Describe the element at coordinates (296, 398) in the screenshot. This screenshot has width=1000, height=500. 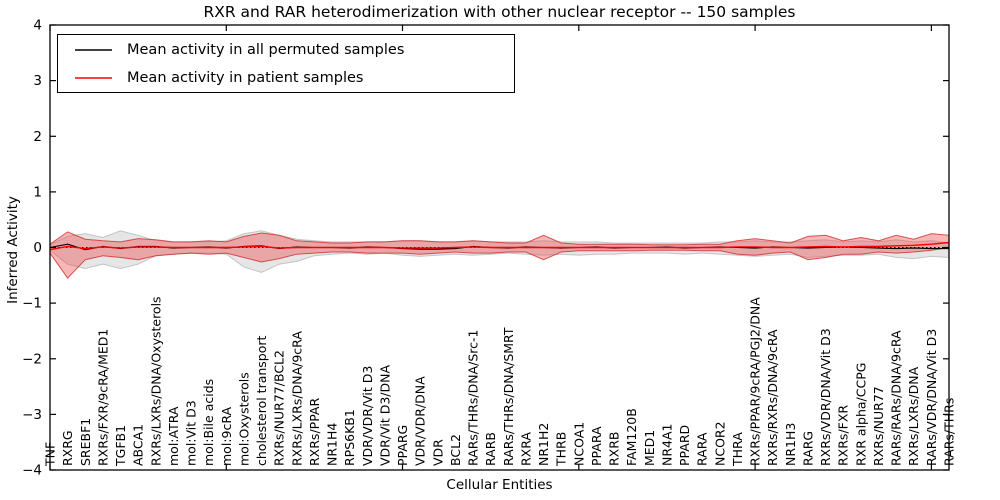
I see `x-category-label: RXRs/LXRs/DNA/9cRA` at that location.